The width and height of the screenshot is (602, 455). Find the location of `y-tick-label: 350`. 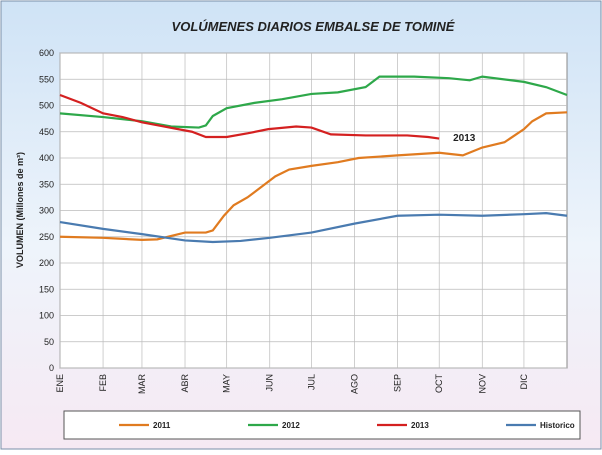

y-tick-label: 350 is located at coordinates (46, 184).